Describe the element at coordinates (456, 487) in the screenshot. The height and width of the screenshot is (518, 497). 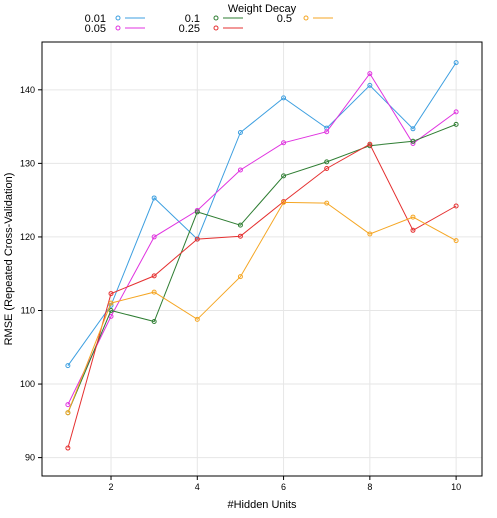
I see `x-tick-label: 10` at that location.